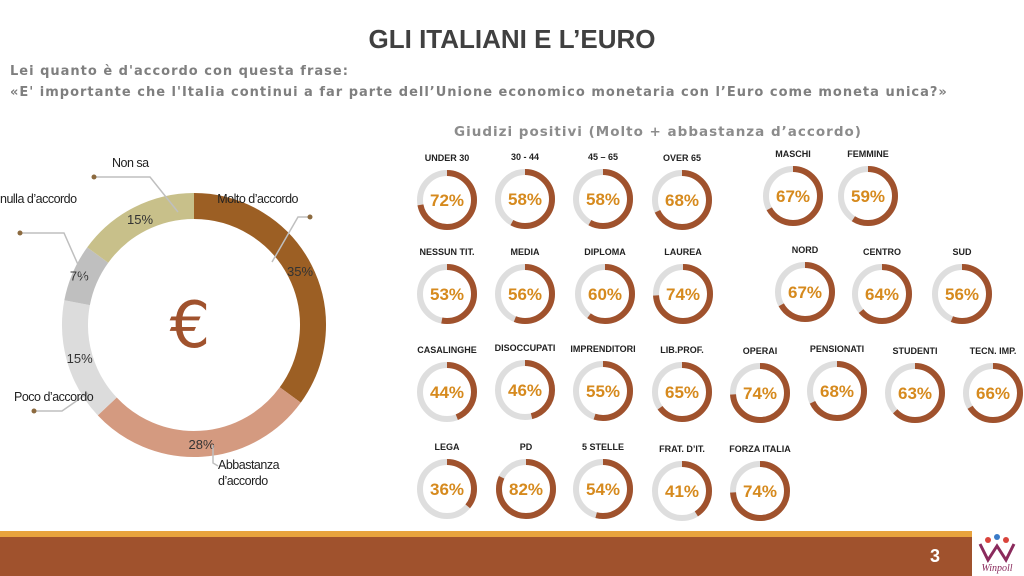  Describe the element at coordinates (525, 381) in the screenshot. I see `ring-gauge-disoccupati: 46% DISOCCUPATI` at that location.